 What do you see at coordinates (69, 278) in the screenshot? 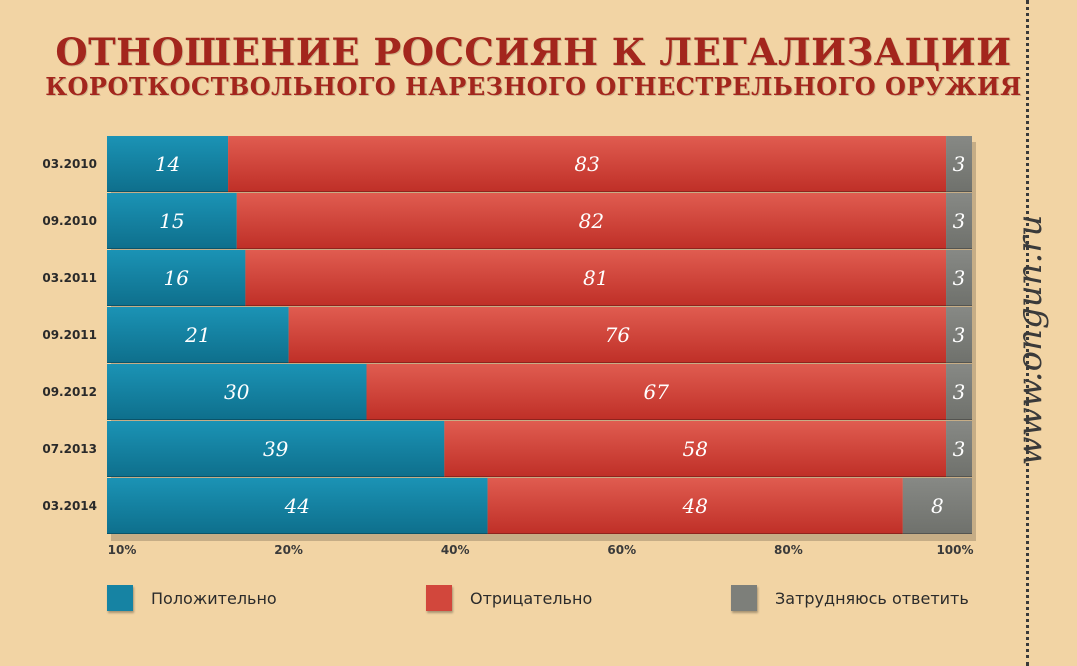
I see `row-label: 03.2011` at bounding box center [69, 278].